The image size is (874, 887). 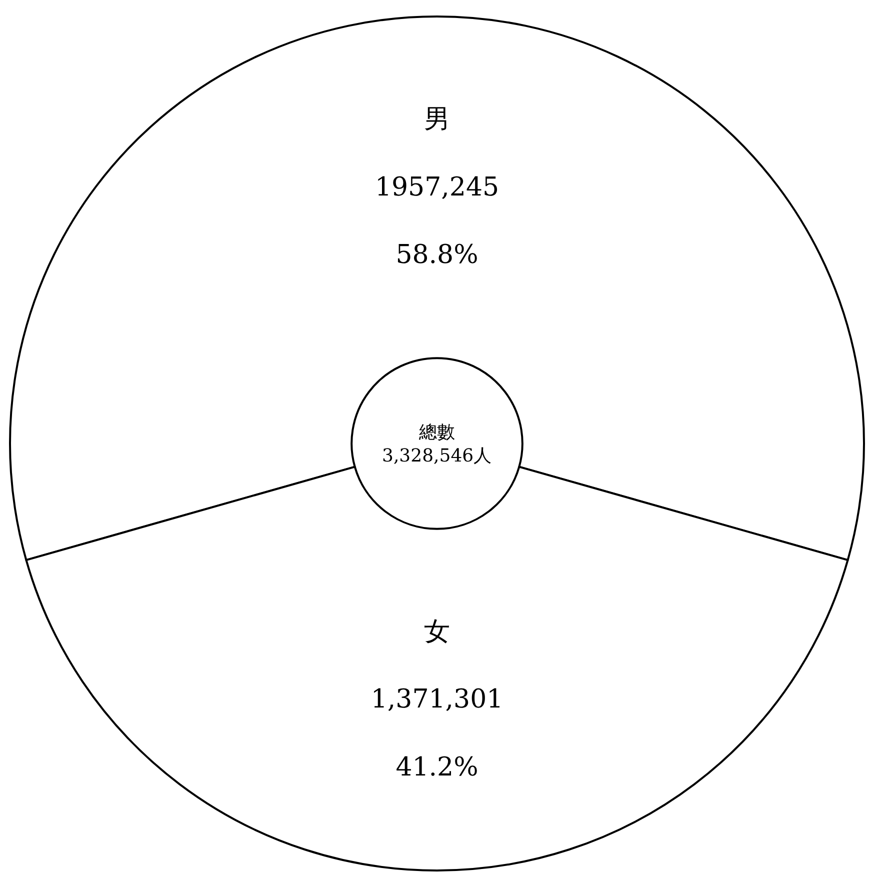 What do you see at coordinates (437, 444) in the screenshot?
I see `text: 總數 3,328,546人` at bounding box center [437, 444].